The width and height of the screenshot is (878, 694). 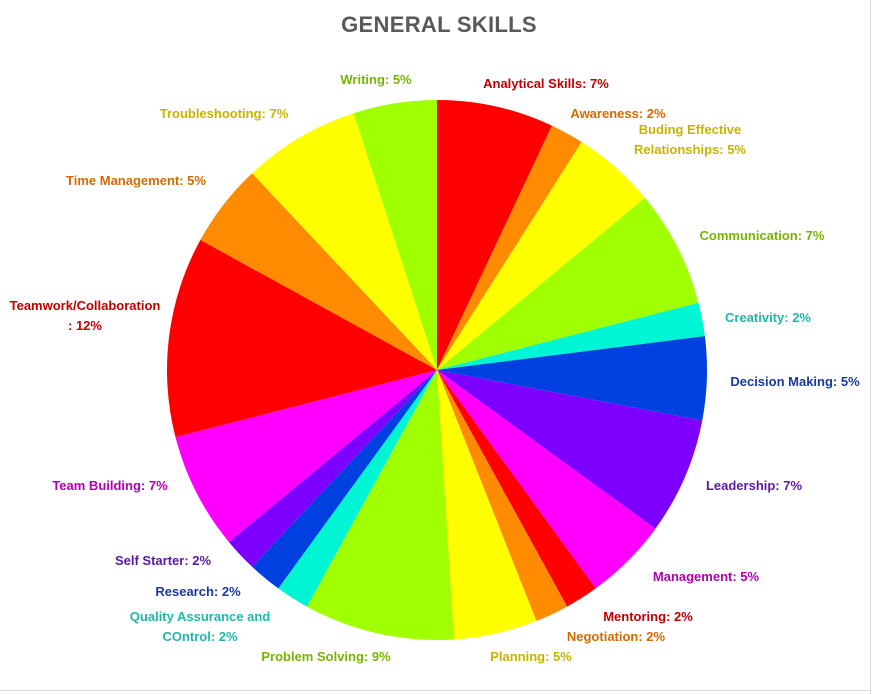 I want to click on slice-data-label: Leadership: 7%, so click(x=754, y=485).